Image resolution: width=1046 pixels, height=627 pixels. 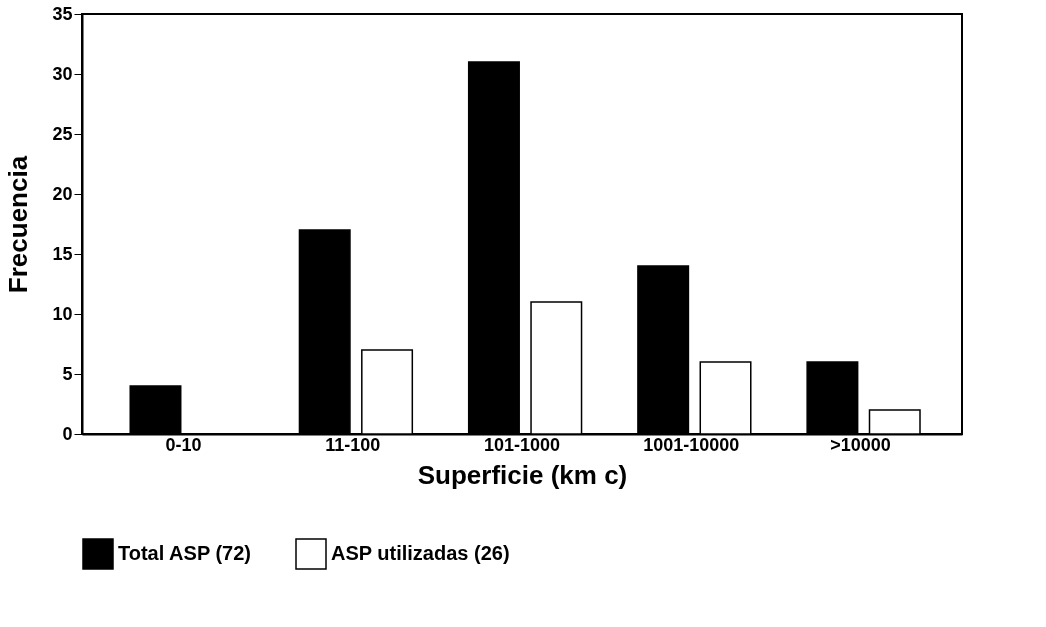 What do you see at coordinates (67, 373) in the screenshot?
I see `y-tick-label: 5` at bounding box center [67, 373].